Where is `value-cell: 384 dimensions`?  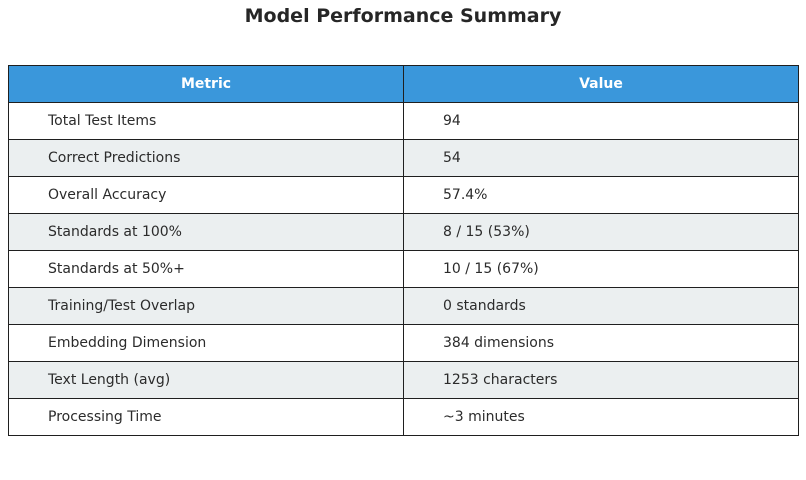
value-cell: 384 dimensions is located at coordinates (601, 343).